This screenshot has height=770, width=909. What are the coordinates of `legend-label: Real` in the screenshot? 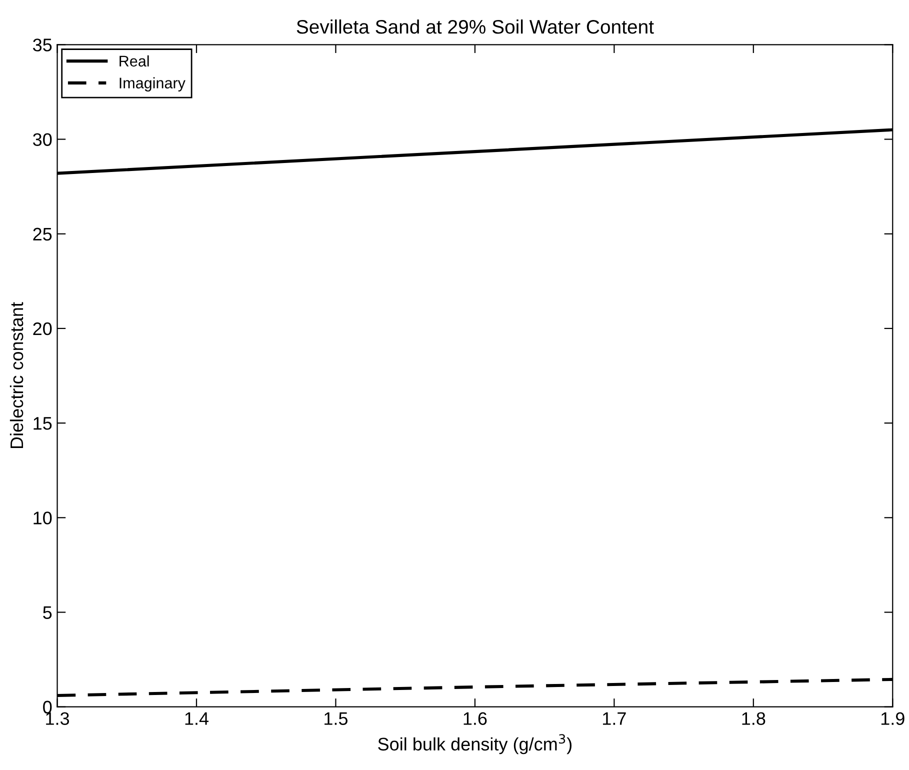 It's located at (134, 61).